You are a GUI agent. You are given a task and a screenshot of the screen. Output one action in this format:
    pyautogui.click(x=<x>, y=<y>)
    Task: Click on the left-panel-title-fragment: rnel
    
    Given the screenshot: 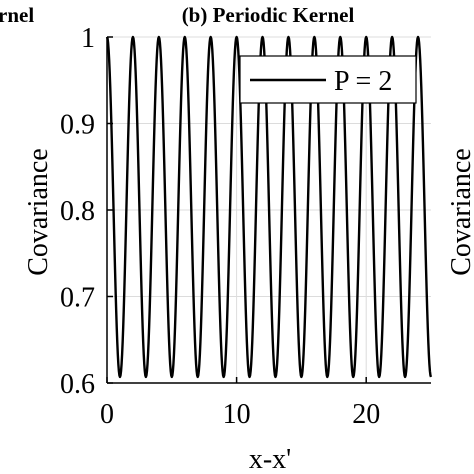 What is the action you would take?
    pyautogui.click(x=17, y=15)
    